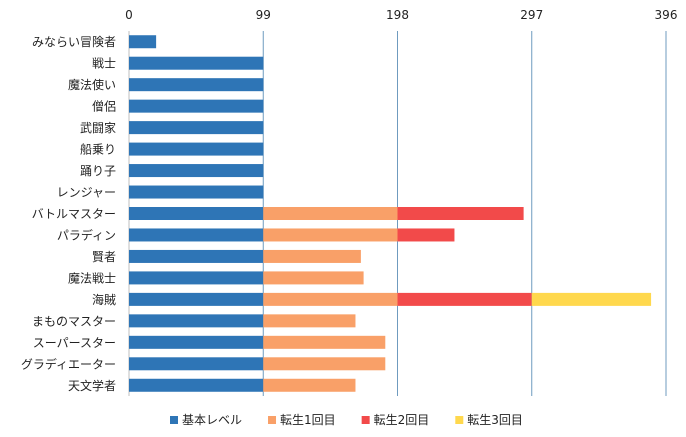 This screenshot has height=437, width=686. What do you see at coordinates (86, 193) in the screenshot?
I see `category-label: レンジャー` at bounding box center [86, 193].